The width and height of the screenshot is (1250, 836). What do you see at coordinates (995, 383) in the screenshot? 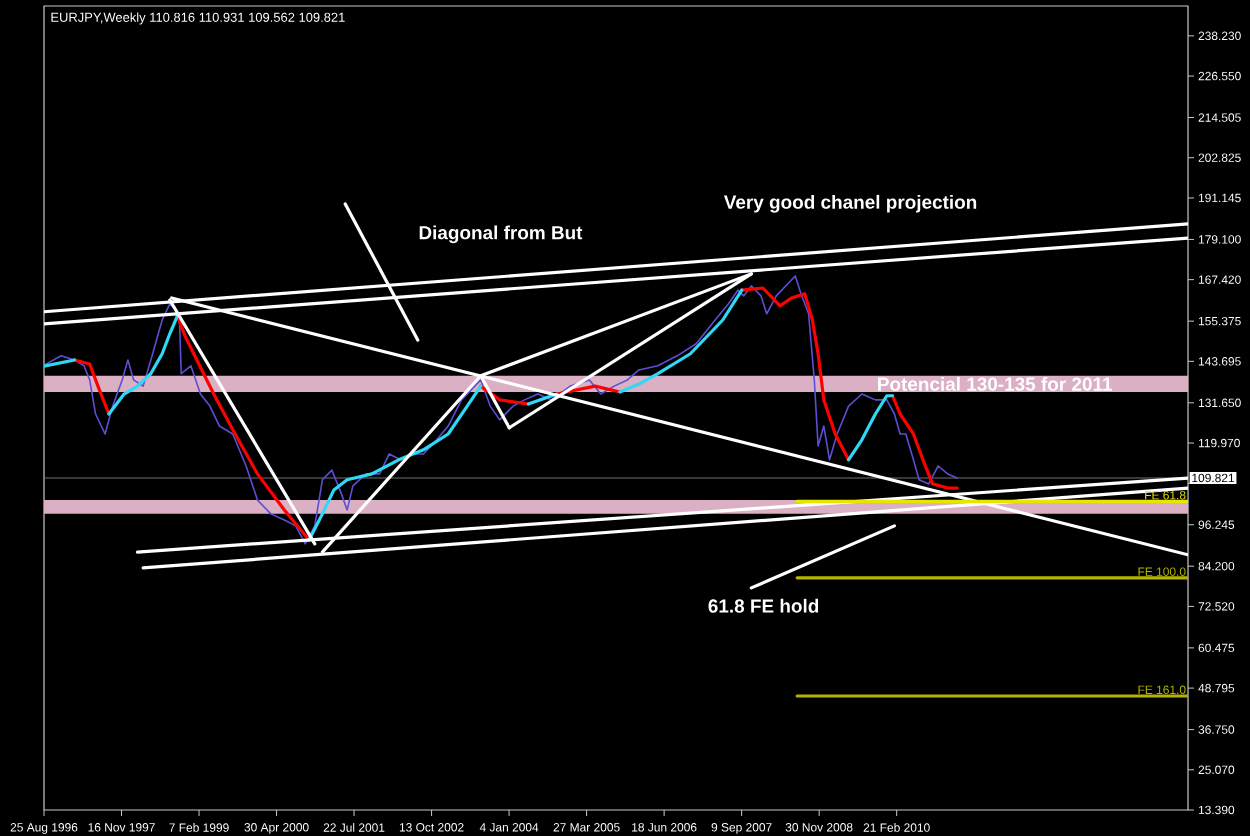
I see `band-label: Potencial 130-135 for 2011` at bounding box center [995, 383].